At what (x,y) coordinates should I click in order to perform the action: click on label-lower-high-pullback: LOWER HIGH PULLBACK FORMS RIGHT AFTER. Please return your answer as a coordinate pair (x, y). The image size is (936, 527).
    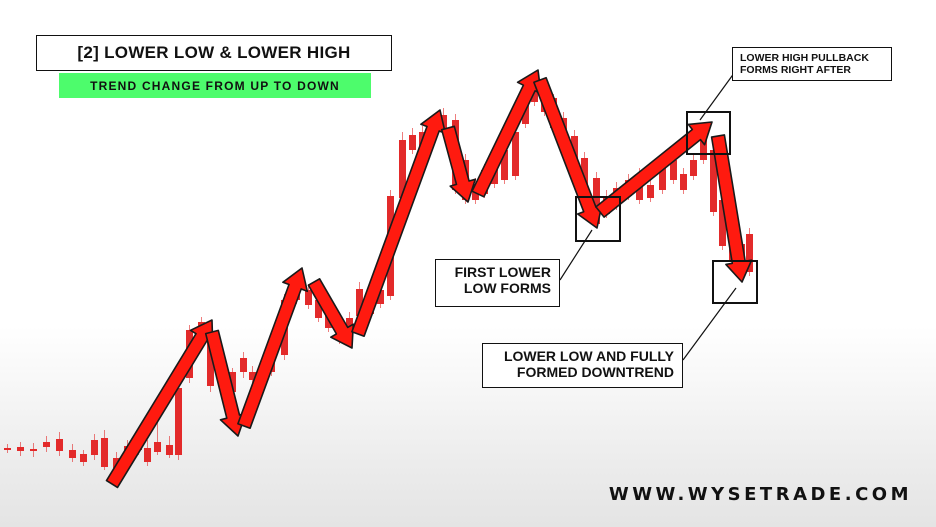
    Looking at the image, I should click on (812, 64).